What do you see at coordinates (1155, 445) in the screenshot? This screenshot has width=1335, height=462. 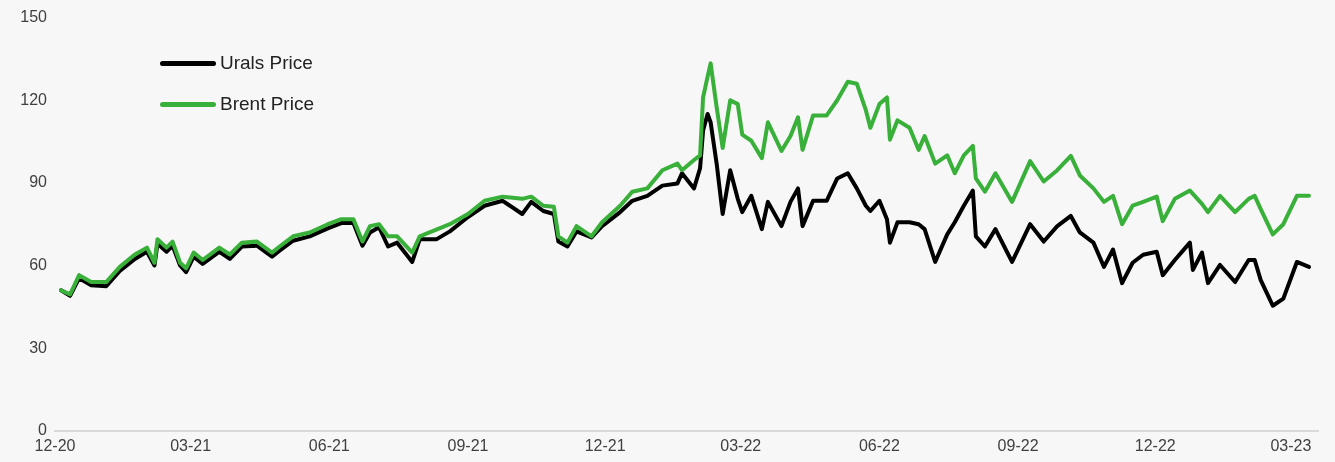 I see `x-tick-label: 12-22` at bounding box center [1155, 445].